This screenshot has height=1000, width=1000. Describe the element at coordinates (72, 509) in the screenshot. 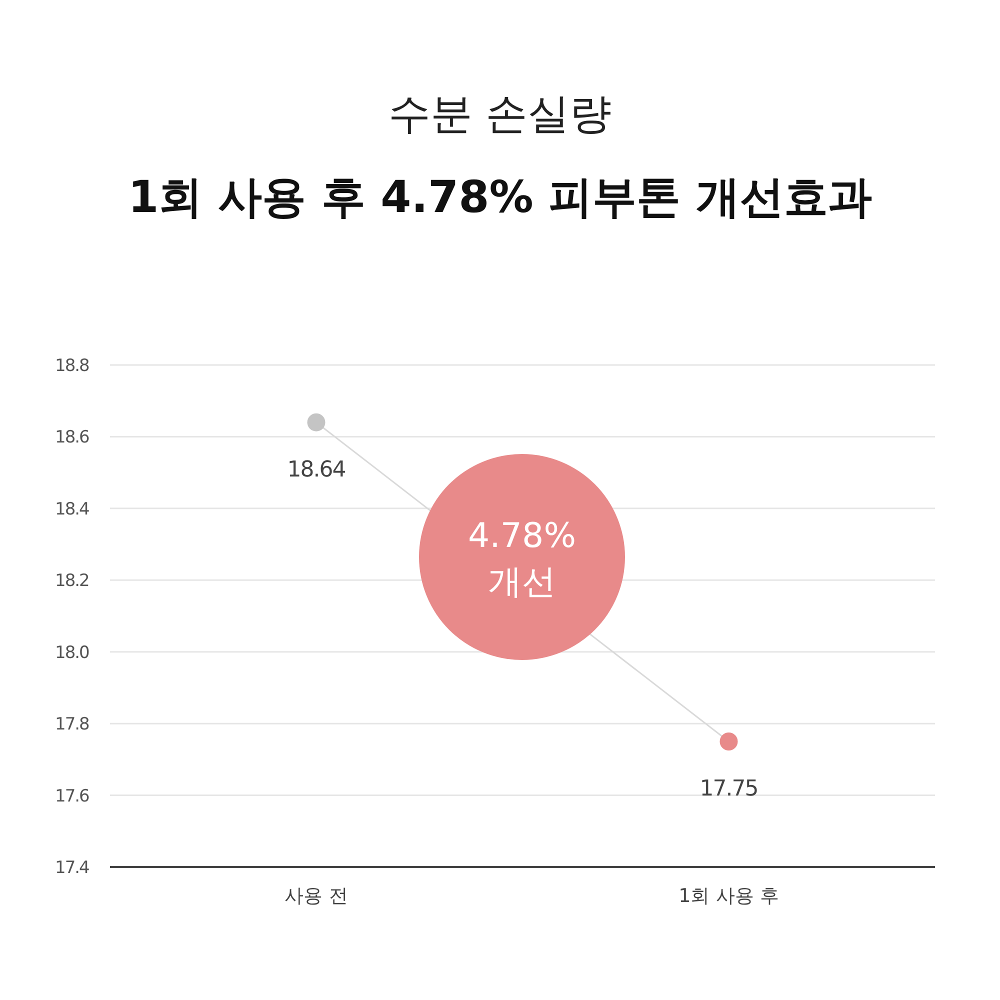

I see `y-tick-label: 18.4` at that location.